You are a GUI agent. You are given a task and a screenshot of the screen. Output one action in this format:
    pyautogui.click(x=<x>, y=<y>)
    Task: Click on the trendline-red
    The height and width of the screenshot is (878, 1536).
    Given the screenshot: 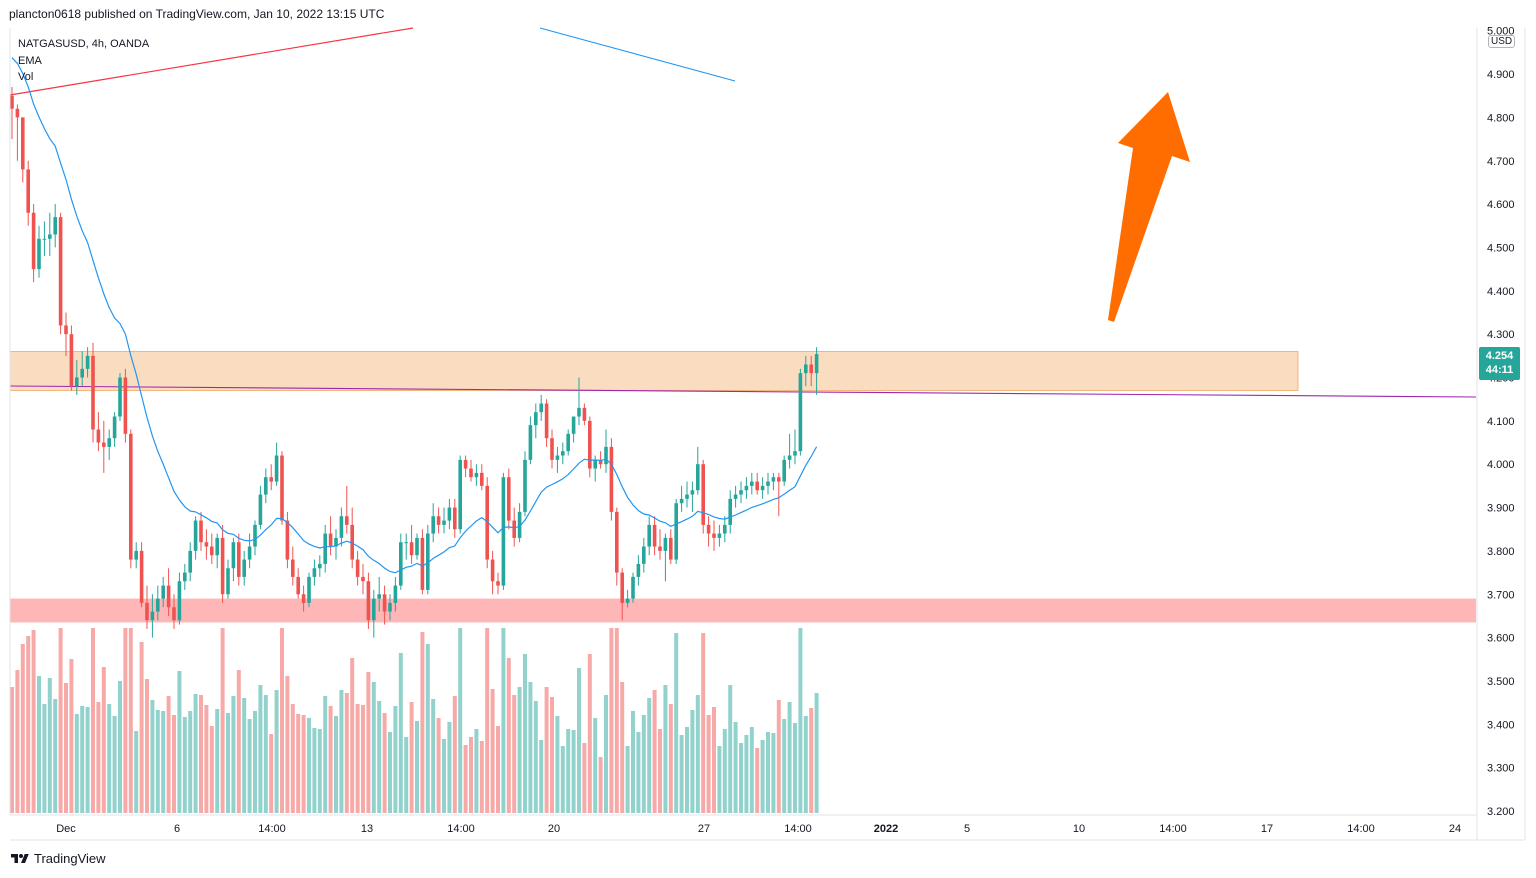 What is the action you would take?
    pyautogui.click(x=211, y=61)
    